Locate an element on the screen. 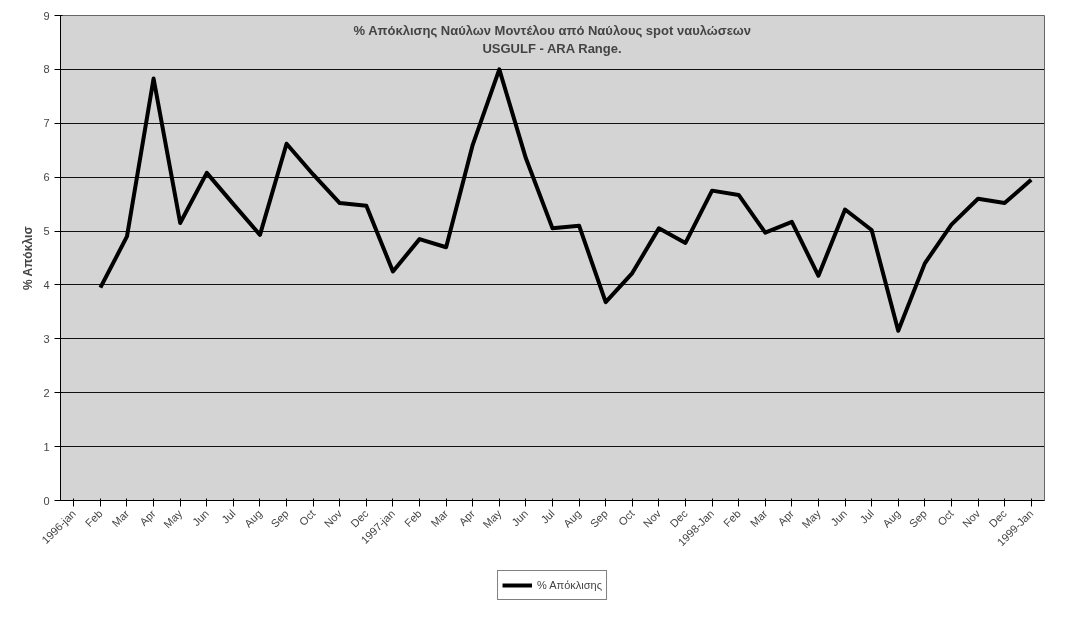  y-tick-label: 6 is located at coordinates (46, 177).